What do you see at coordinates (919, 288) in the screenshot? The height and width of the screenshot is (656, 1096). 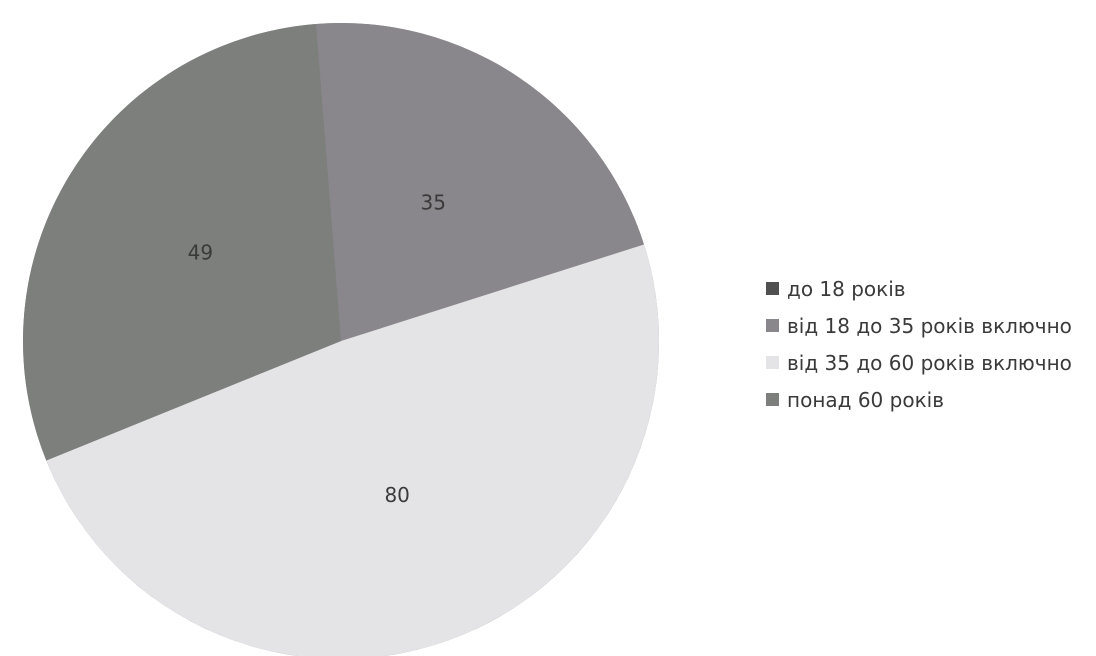 I see `legend-item-under-18: до 18 років` at bounding box center [919, 288].